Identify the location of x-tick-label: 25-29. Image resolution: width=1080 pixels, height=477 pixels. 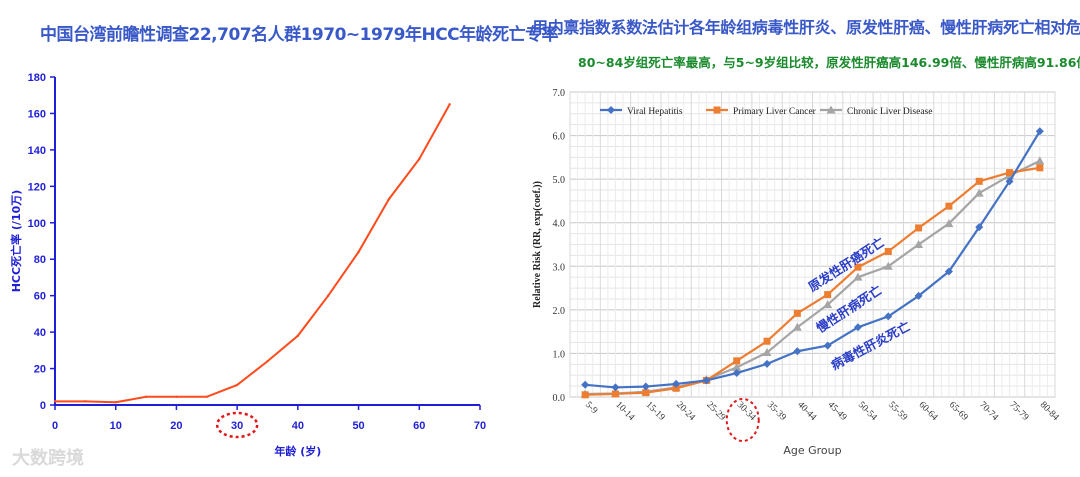
(715, 411).